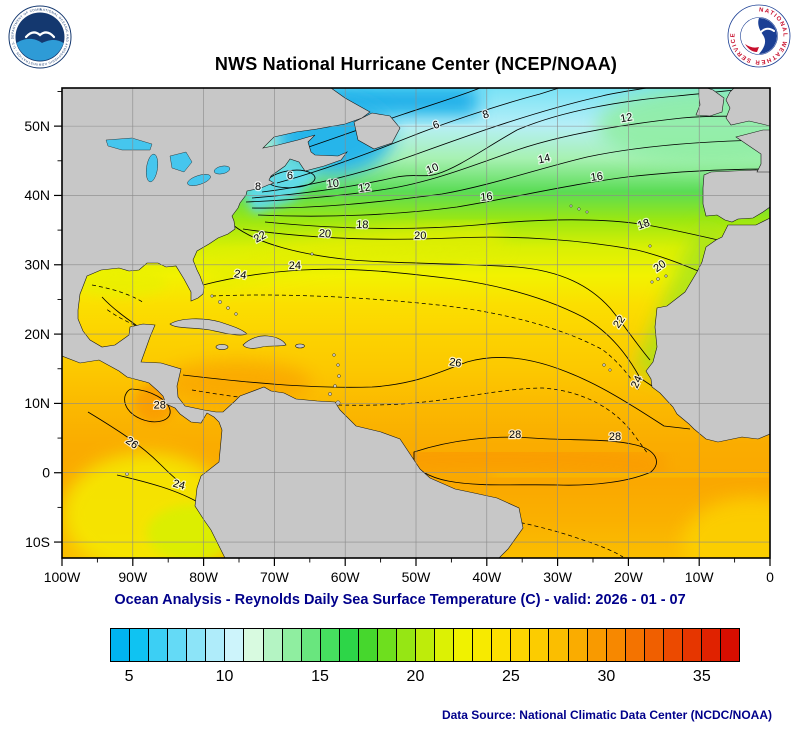 Image resolution: width=800 pixels, height=737 pixels. I want to click on lon-axis-label: 20W, so click(629, 577).